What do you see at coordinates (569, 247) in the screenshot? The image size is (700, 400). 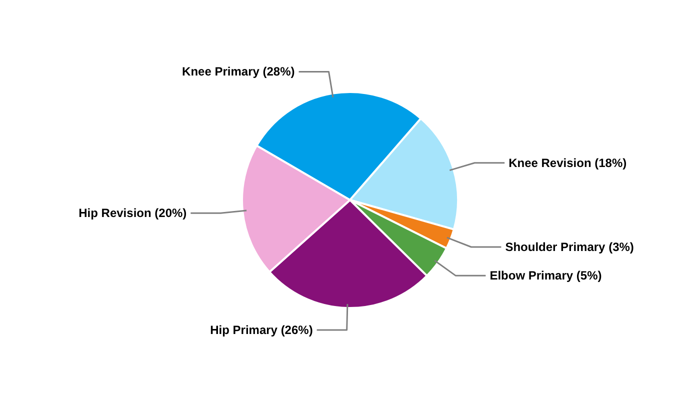 I see `slice-label: Shoulder Primary (3%)` at bounding box center [569, 247].